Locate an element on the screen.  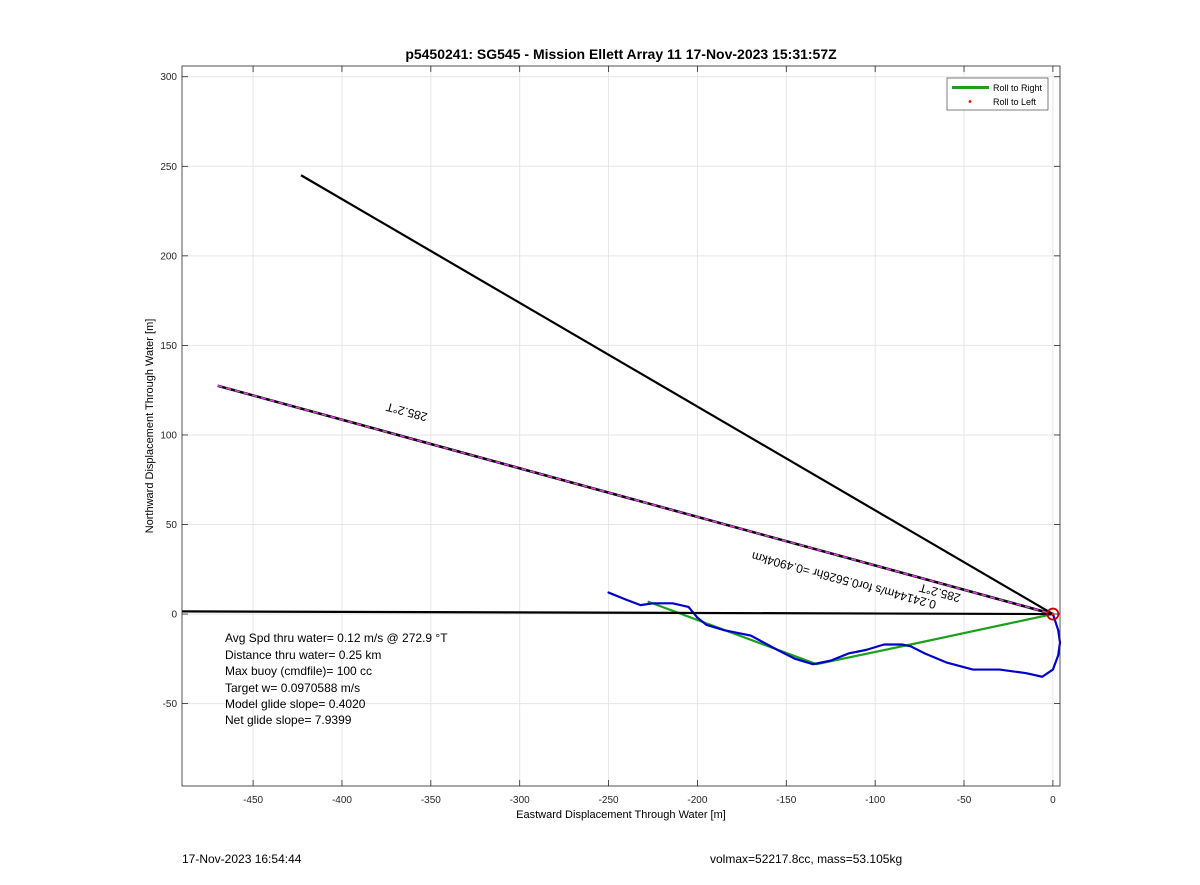
legend: Roll to Right Roll to Left is located at coordinates (997, 94).